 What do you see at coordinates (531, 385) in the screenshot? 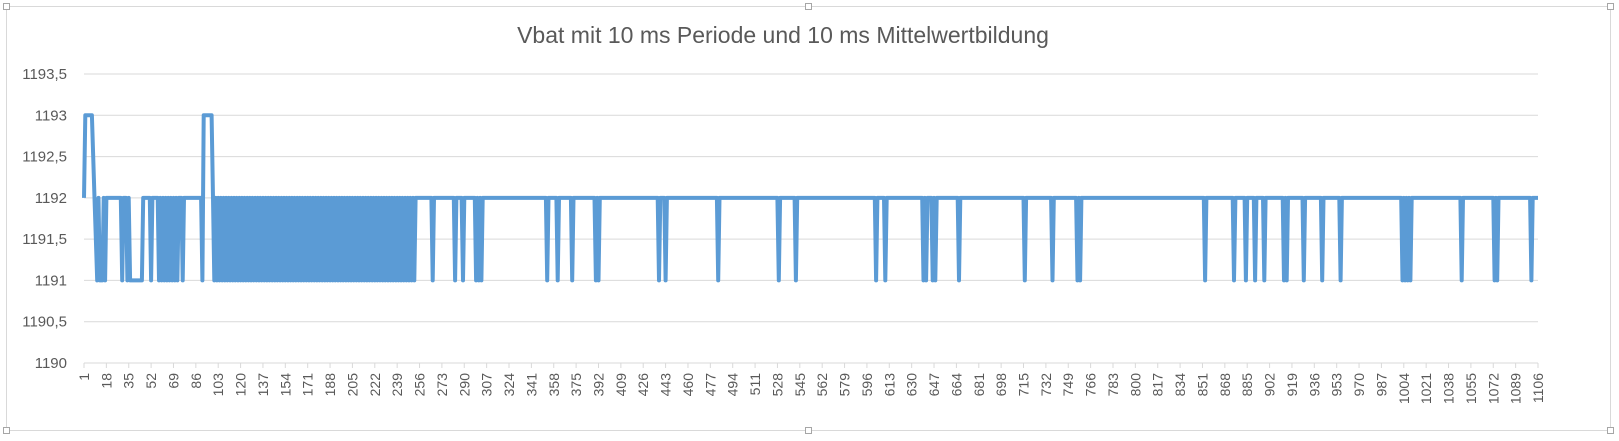
I see `x-tick-label: 341` at bounding box center [531, 385].